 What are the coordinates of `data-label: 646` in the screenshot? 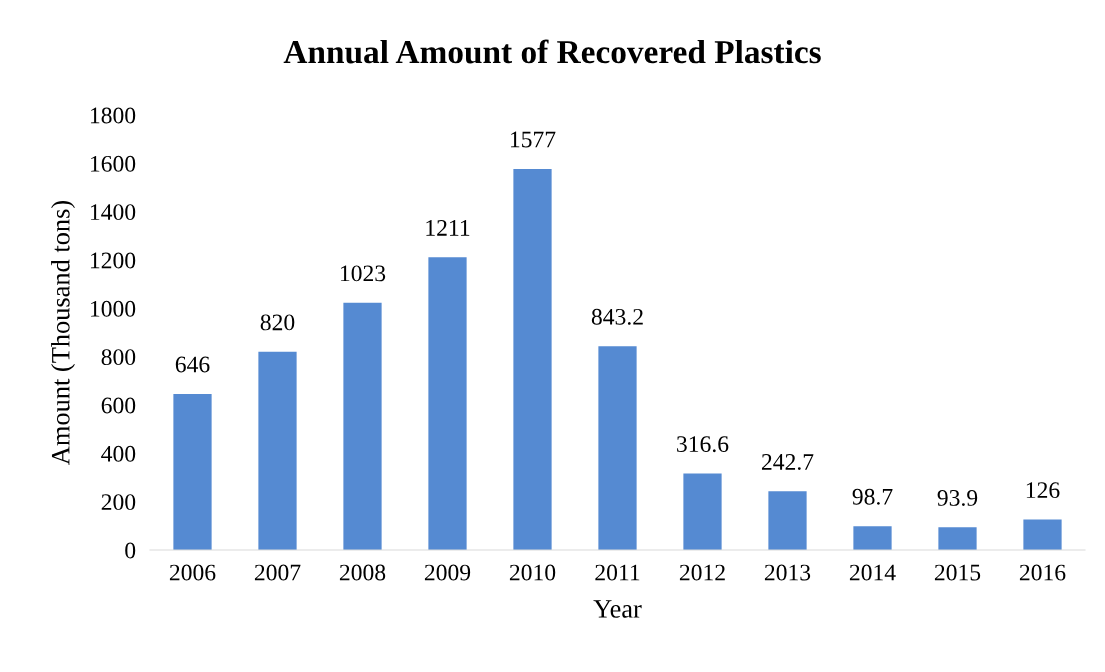 It's located at (192, 364).